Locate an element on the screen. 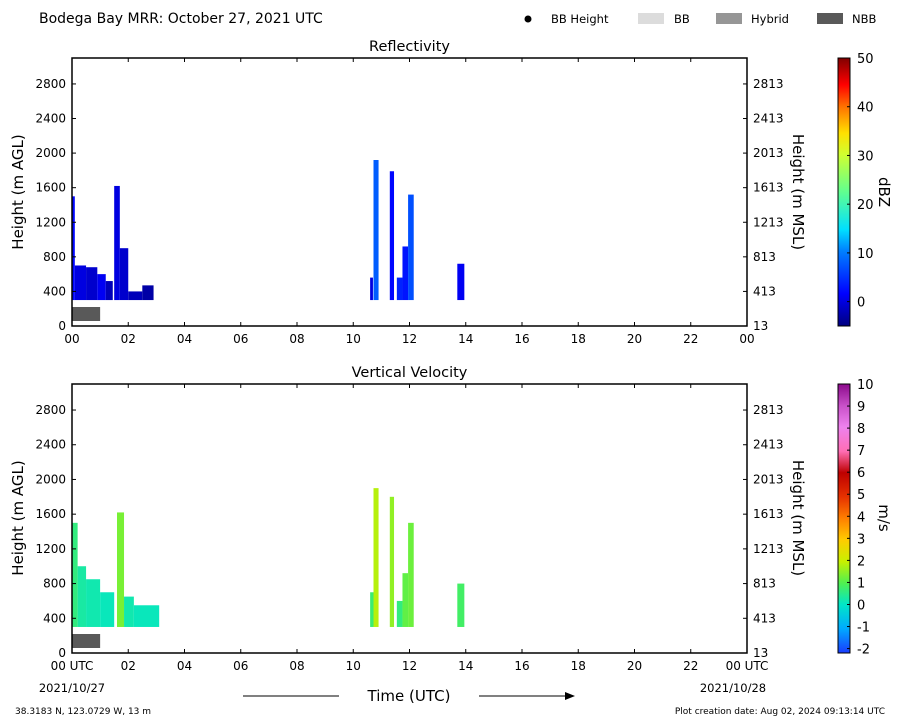 This screenshot has width=900, height=725. velocity-ytick-right-label: 813 is located at coordinates (764, 584).